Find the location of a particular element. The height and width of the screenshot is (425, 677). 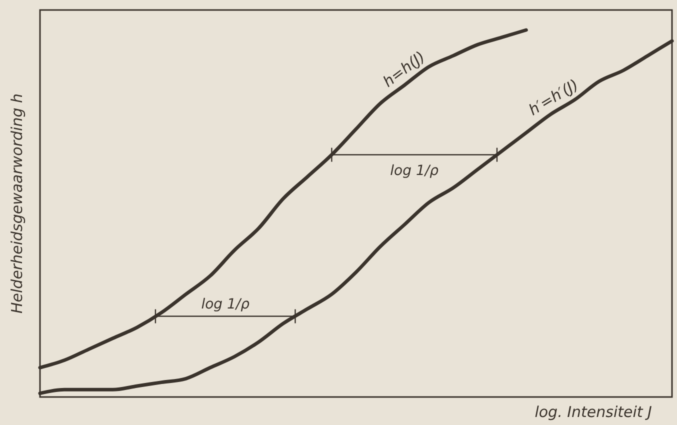

x-axis-title: log. Intensiteit J is located at coordinates (593, 412).